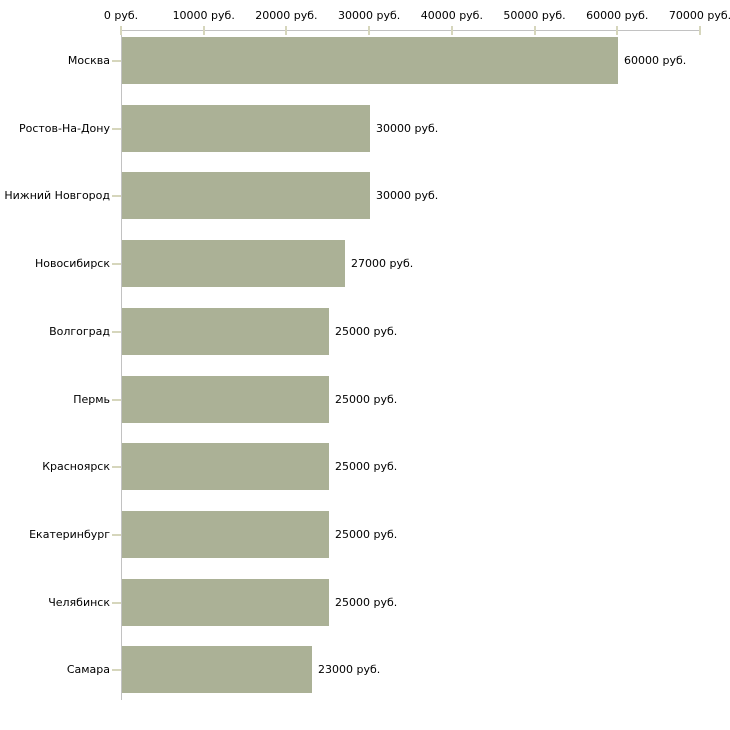  Describe the element at coordinates (76, 466) in the screenshot. I see `category-label: Красноярск` at that location.